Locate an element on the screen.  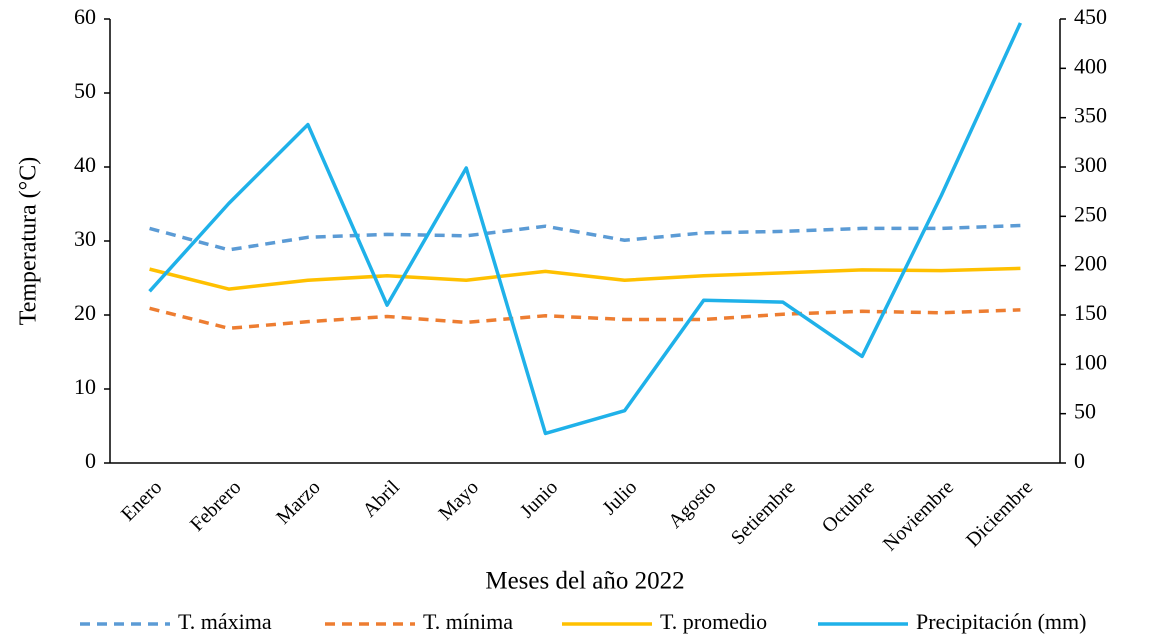
y-tick-label: 10 is located at coordinates (85, 386).